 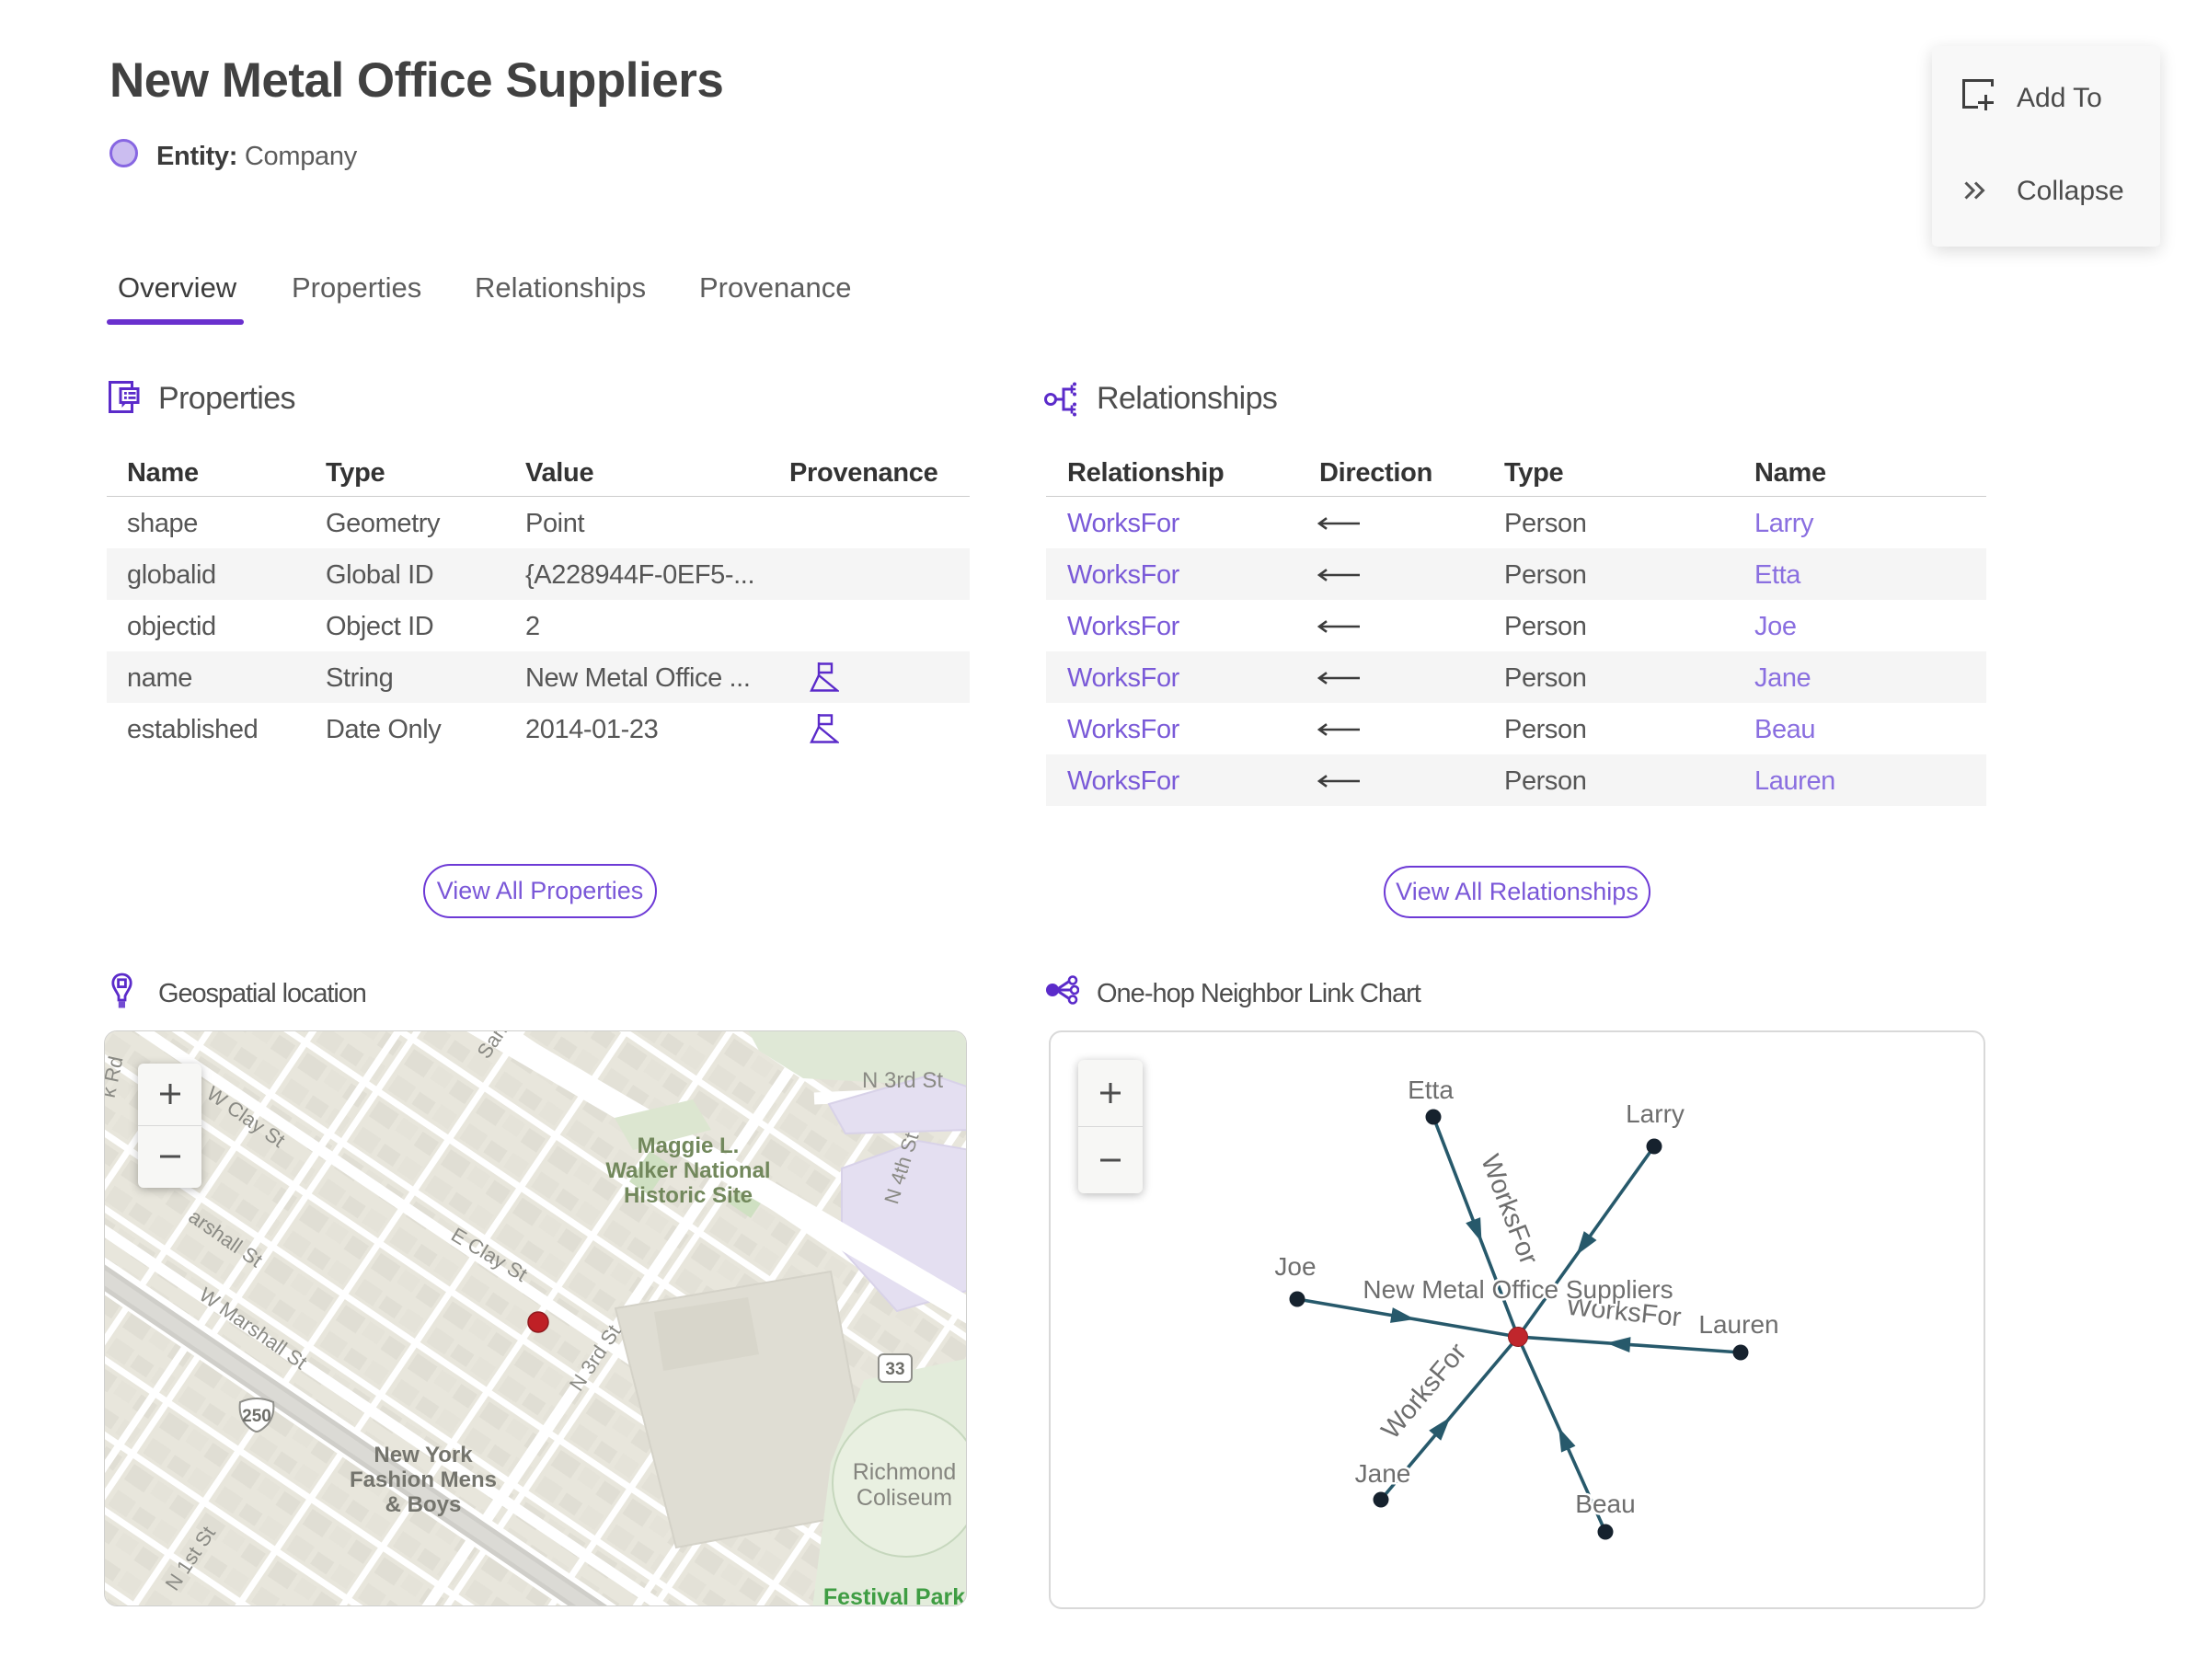 What do you see at coordinates (902, 1080) in the screenshot?
I see `svg-text: N 3rd St` at bounding box center [902, 1080].